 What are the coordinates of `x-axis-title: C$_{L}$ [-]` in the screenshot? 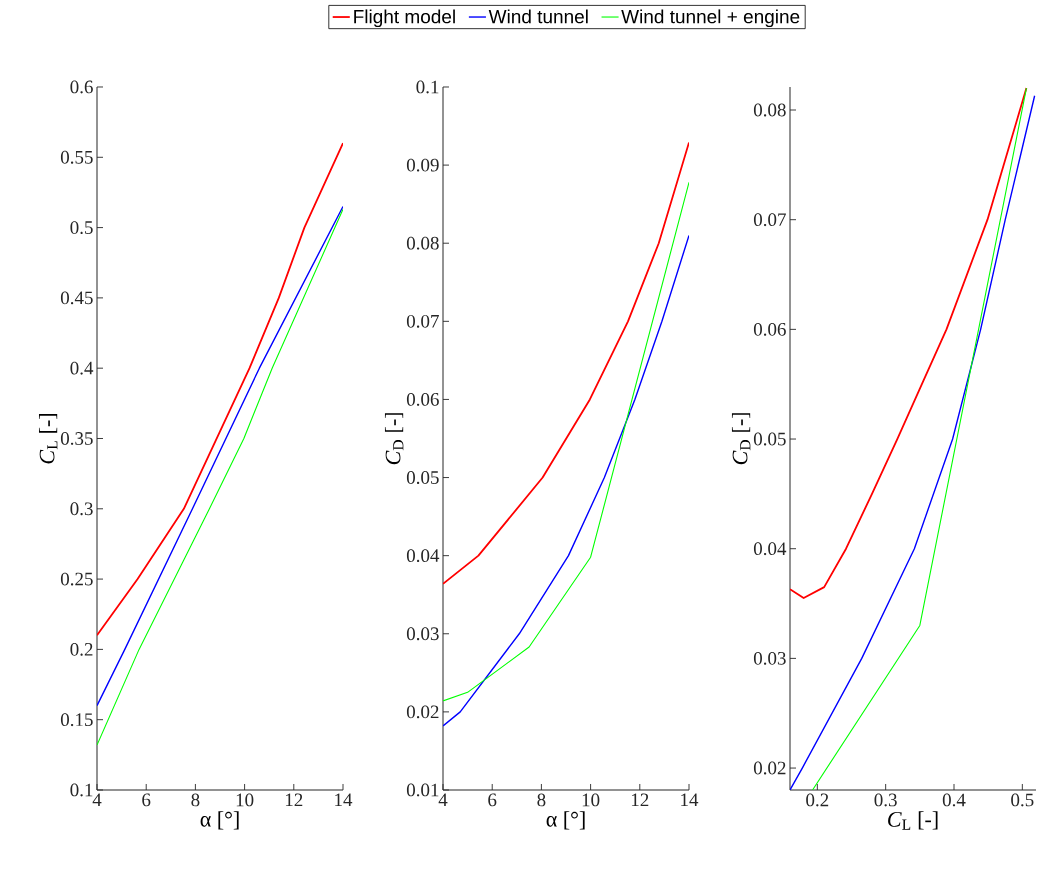 It's located at (913, 820).